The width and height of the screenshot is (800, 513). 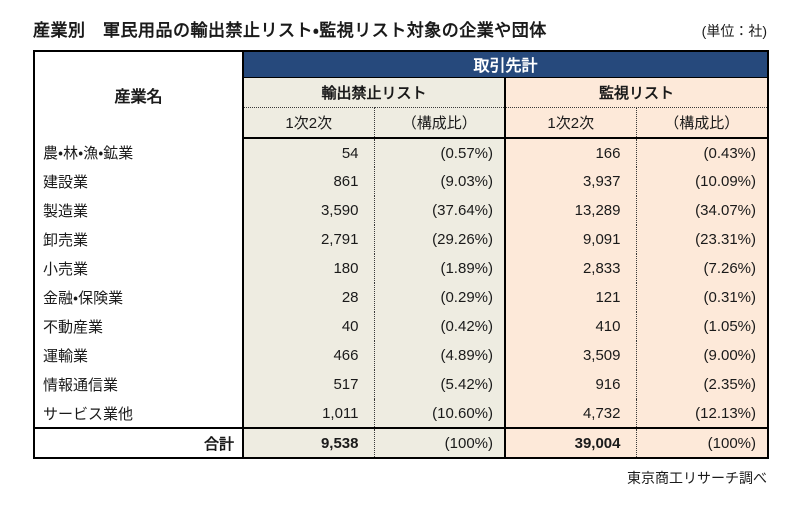 I want to click on ban-count: 180, so click(x=308, y=268).